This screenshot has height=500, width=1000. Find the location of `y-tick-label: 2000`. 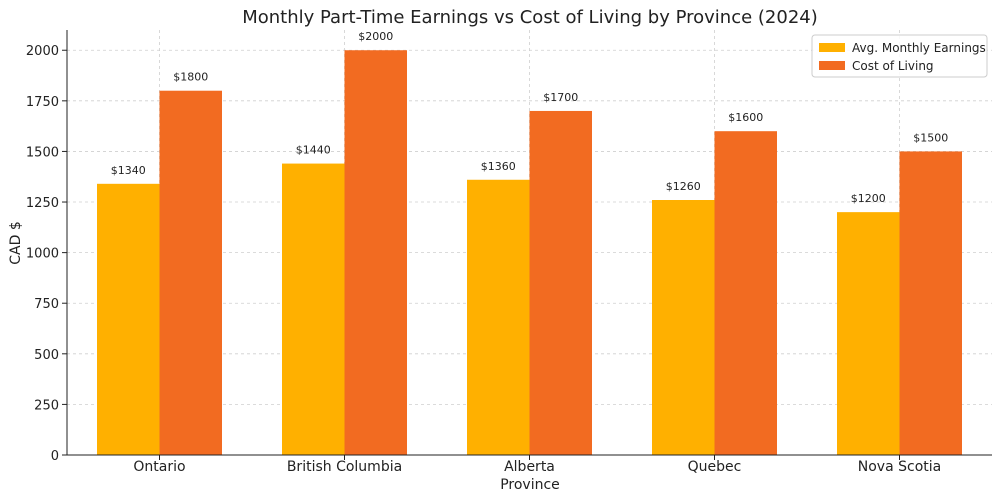

y-tick-label: 2000 is located at coordinates (42, 51).